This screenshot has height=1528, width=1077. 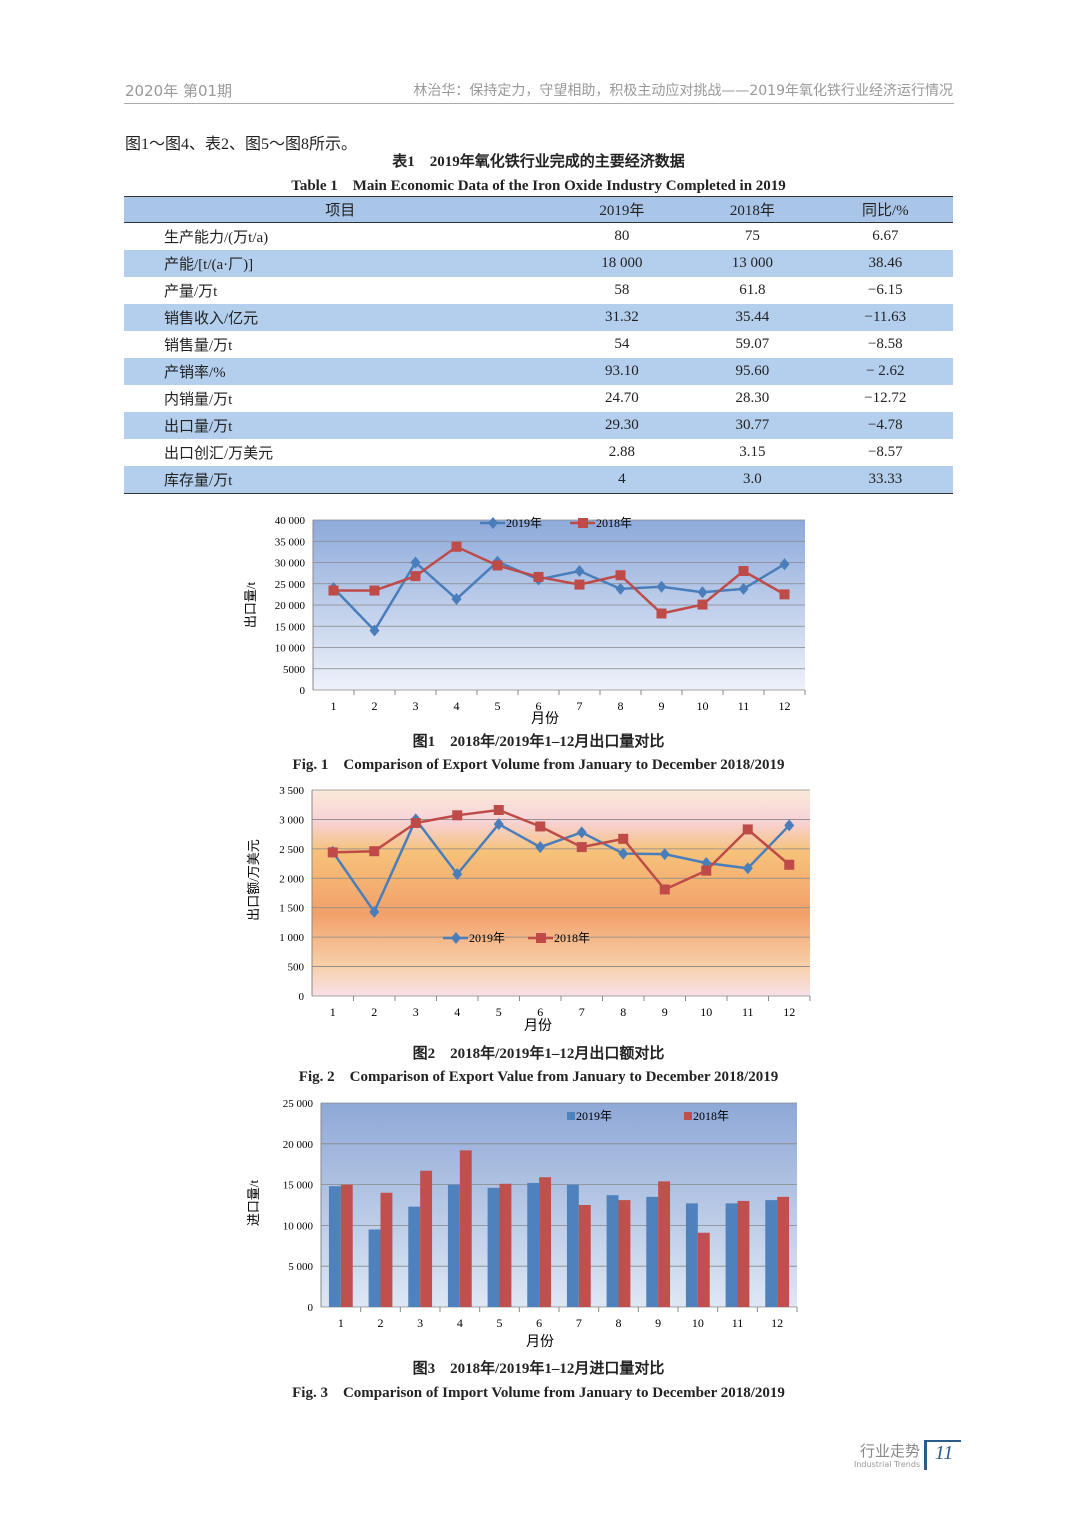 What do you see at coordinates (241, 144) in the screenshot?
I see `intro-text: 图1～图4、表2、图5～图8所示。` at bounding box center [241, 144].